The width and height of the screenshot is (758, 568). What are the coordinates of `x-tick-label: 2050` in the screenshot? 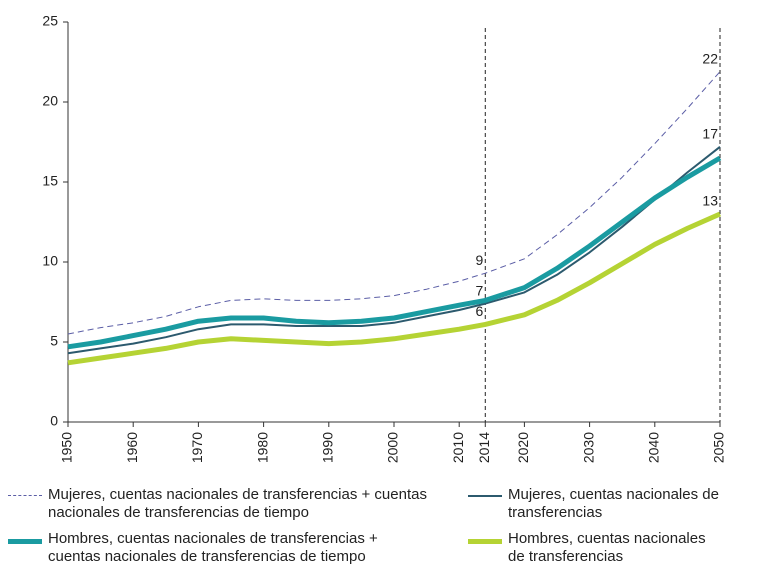 It's located at (719, 447).